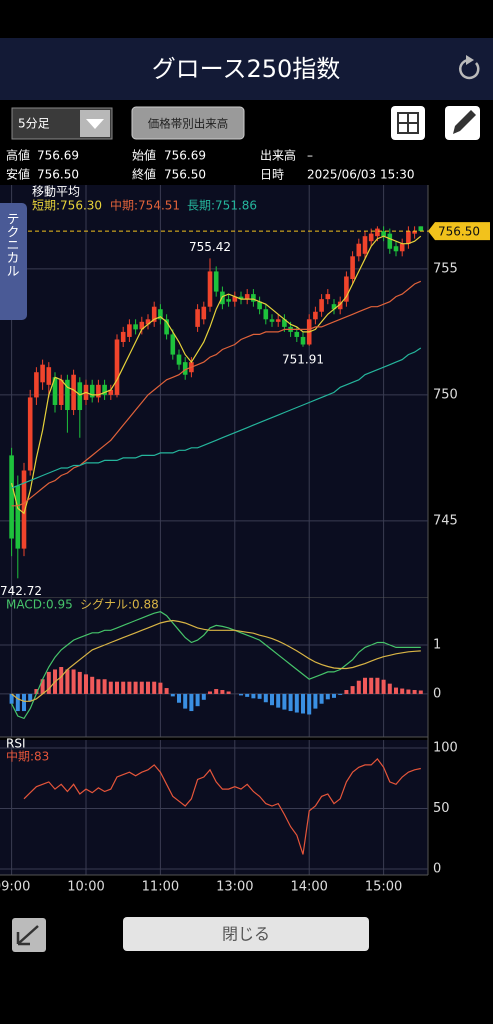 Image resolution: width=493 pixels, height=1024 pixels. What do you see at coordinates (29, 935) in the screenshot?
I see `back-button` at bounding box center [29, 935].